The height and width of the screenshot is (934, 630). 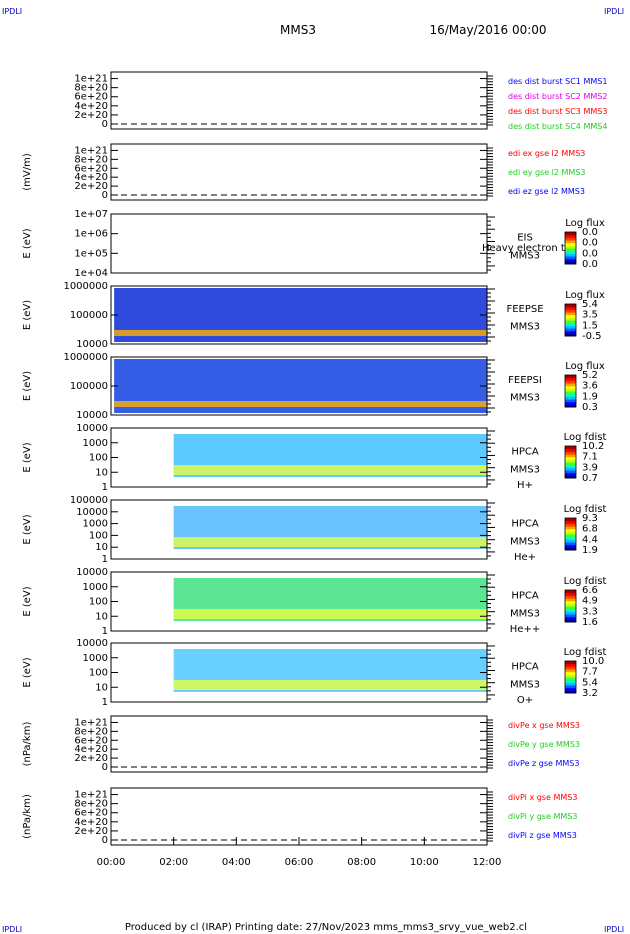 What do you see at coordinates (525, 557) in the screenshot?
I see `instrument-label: He+` at bounding box center [525, 557].